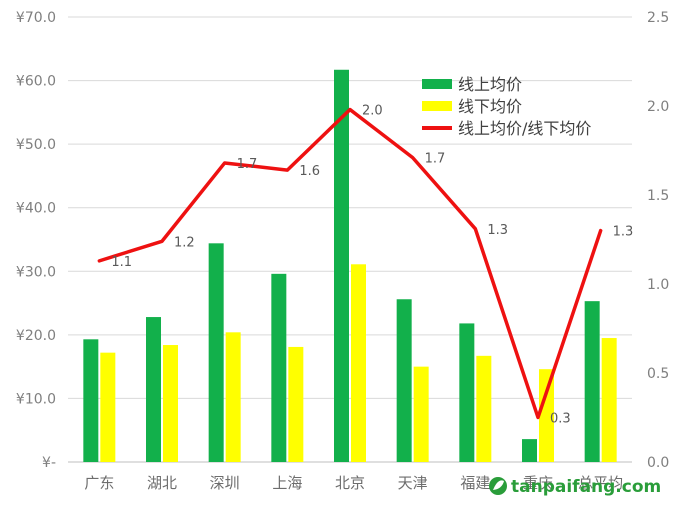  What do you see at coordinates (309, 171) in the screenshot?
I see `ratio-data-label: 1.6` at bounding box center [309, 171].